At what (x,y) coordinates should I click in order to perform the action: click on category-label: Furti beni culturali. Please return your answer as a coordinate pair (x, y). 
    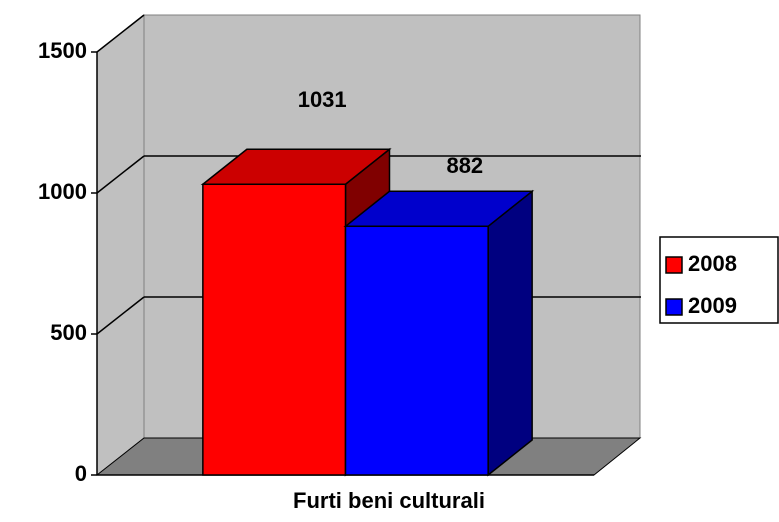
    Looking at the image, I should click on (389, 500).